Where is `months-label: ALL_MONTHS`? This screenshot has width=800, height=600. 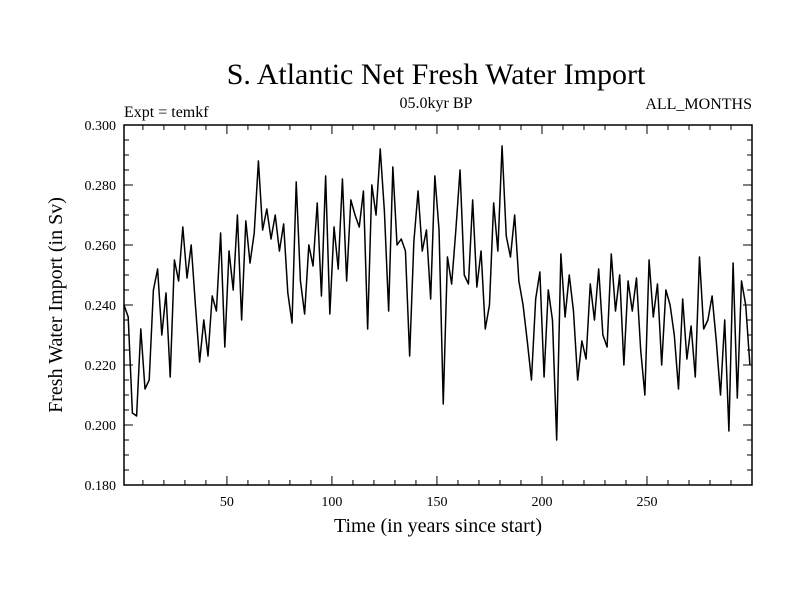 months-label: ALL_MONTHS is located at coordinates (698, 104).